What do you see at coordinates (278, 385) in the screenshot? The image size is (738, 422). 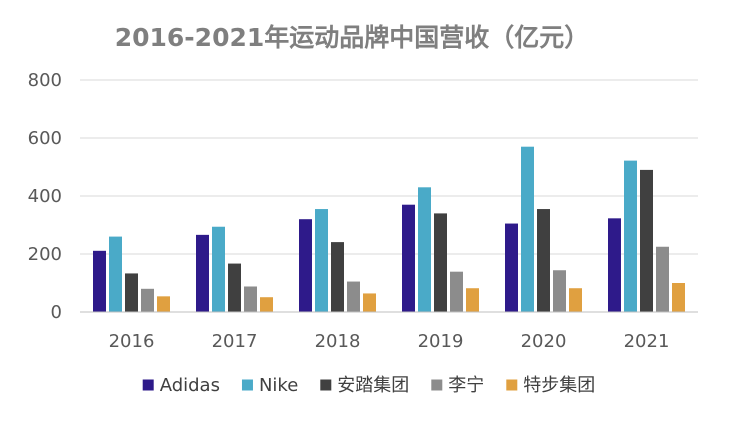 I see `legend-label: Nike` at bounding box center [278, 385].